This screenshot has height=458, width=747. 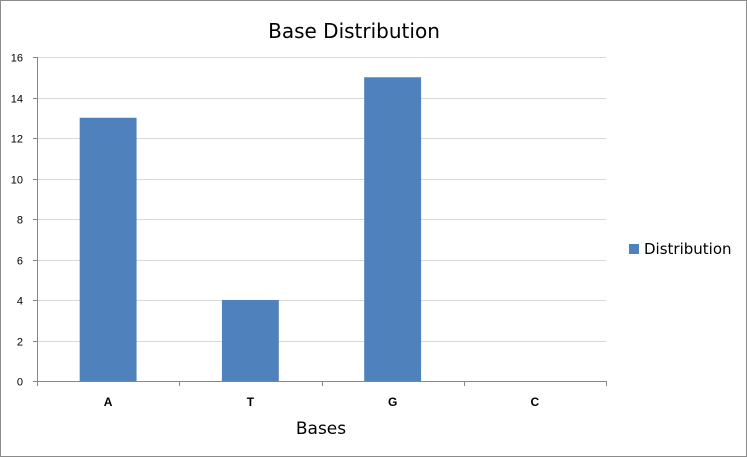 I want to click on legend-label: Distribution, so click(x=688, y=249).